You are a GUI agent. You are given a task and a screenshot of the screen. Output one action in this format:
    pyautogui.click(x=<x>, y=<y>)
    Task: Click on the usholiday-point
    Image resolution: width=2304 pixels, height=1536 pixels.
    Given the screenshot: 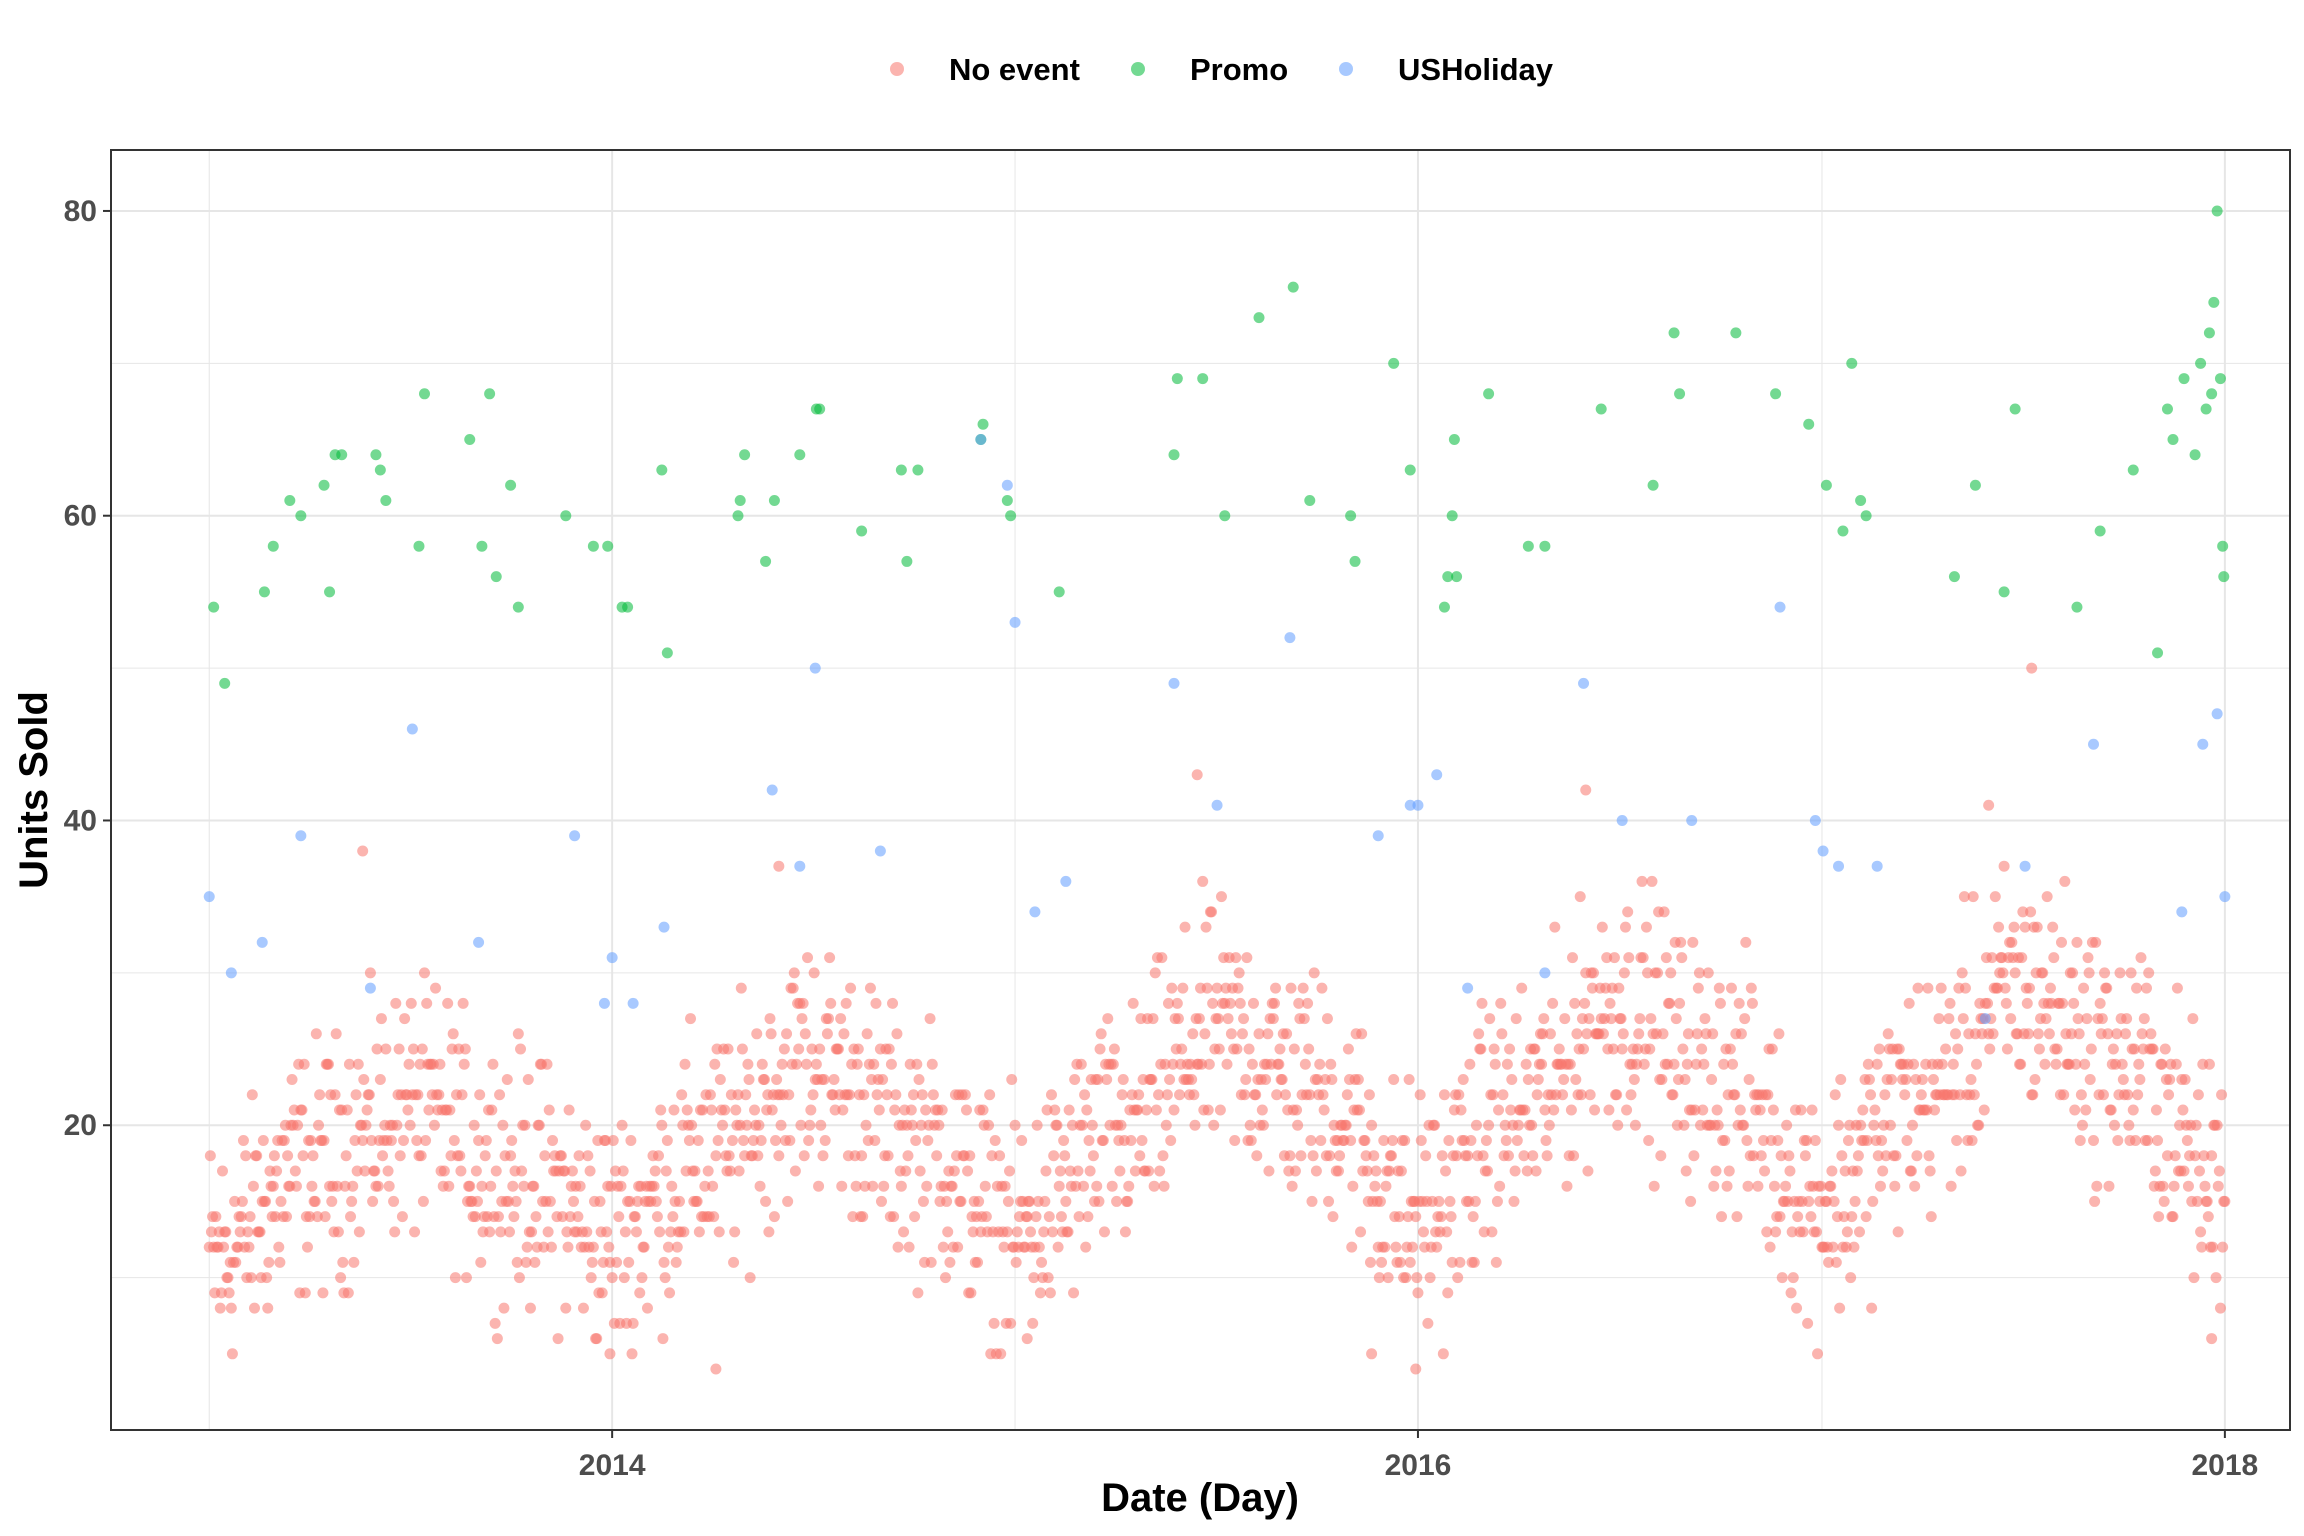 What is the action you would take?
    pyautogui.click(x=633, y=1003)
    